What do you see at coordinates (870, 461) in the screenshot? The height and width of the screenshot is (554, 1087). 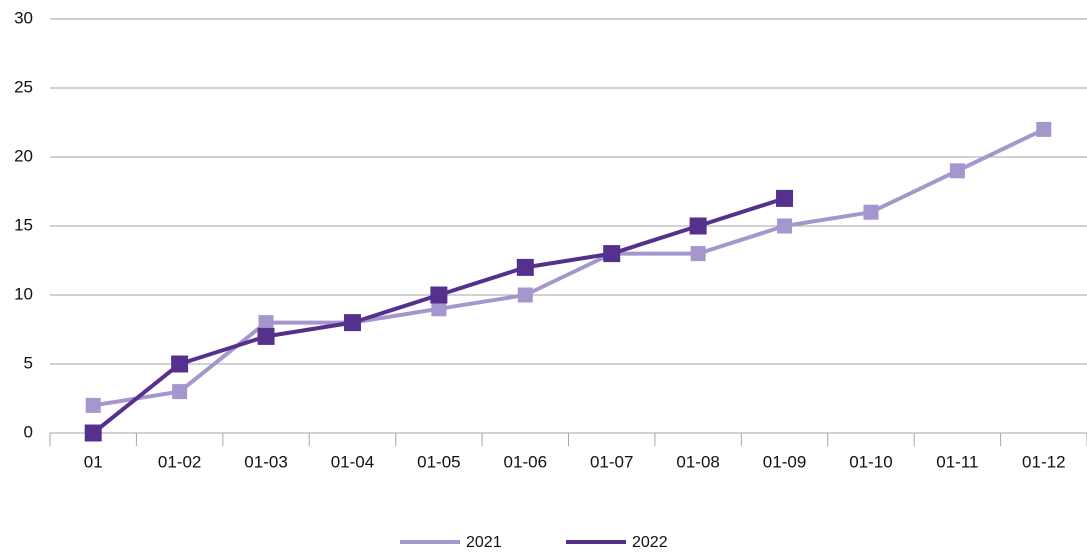 I see `x-tick-label: 01-10` at bounding box center [870, 461].